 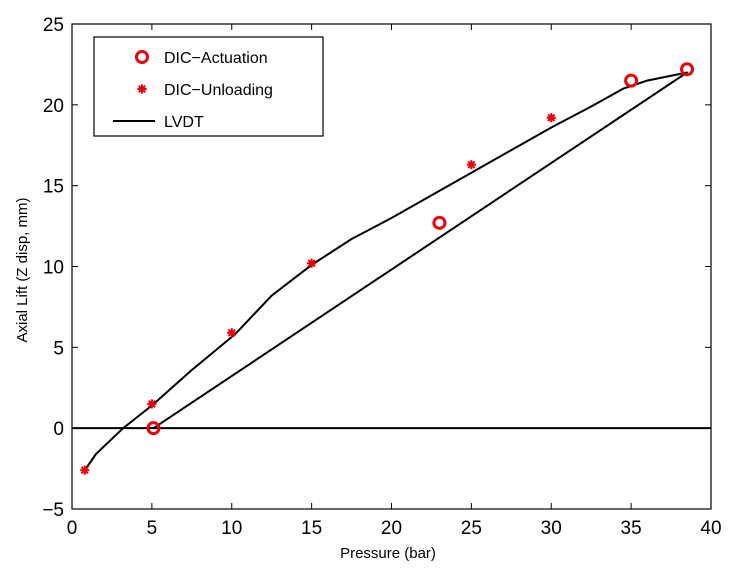 I want to click on y-tick-label: 15, so click(x=53, y=187).